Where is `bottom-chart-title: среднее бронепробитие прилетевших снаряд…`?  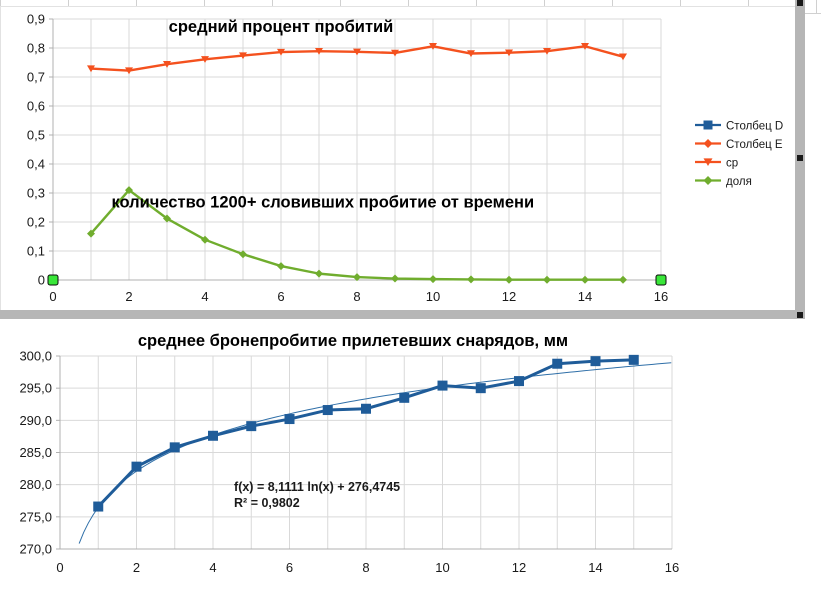
bottom-chart-title: среднее бронепробитие прилетевших снаряд… is located at coordinates (353, 341).